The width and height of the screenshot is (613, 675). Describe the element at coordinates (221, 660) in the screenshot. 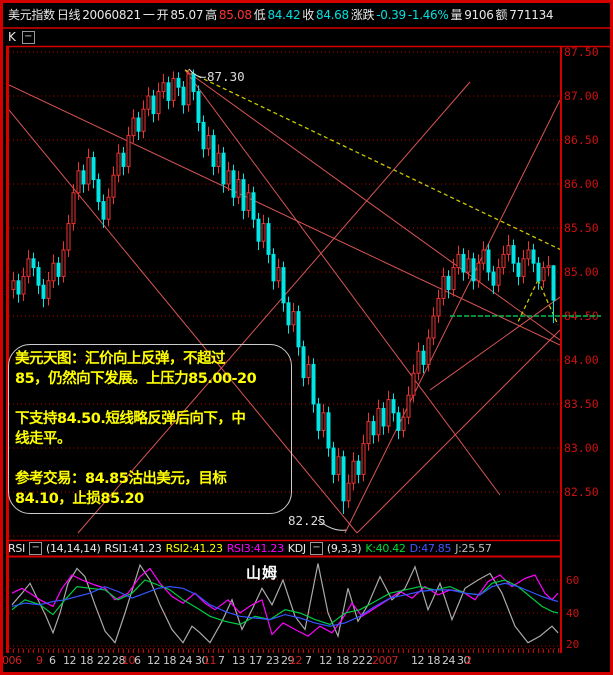

I see `date-label: 7` at that location.